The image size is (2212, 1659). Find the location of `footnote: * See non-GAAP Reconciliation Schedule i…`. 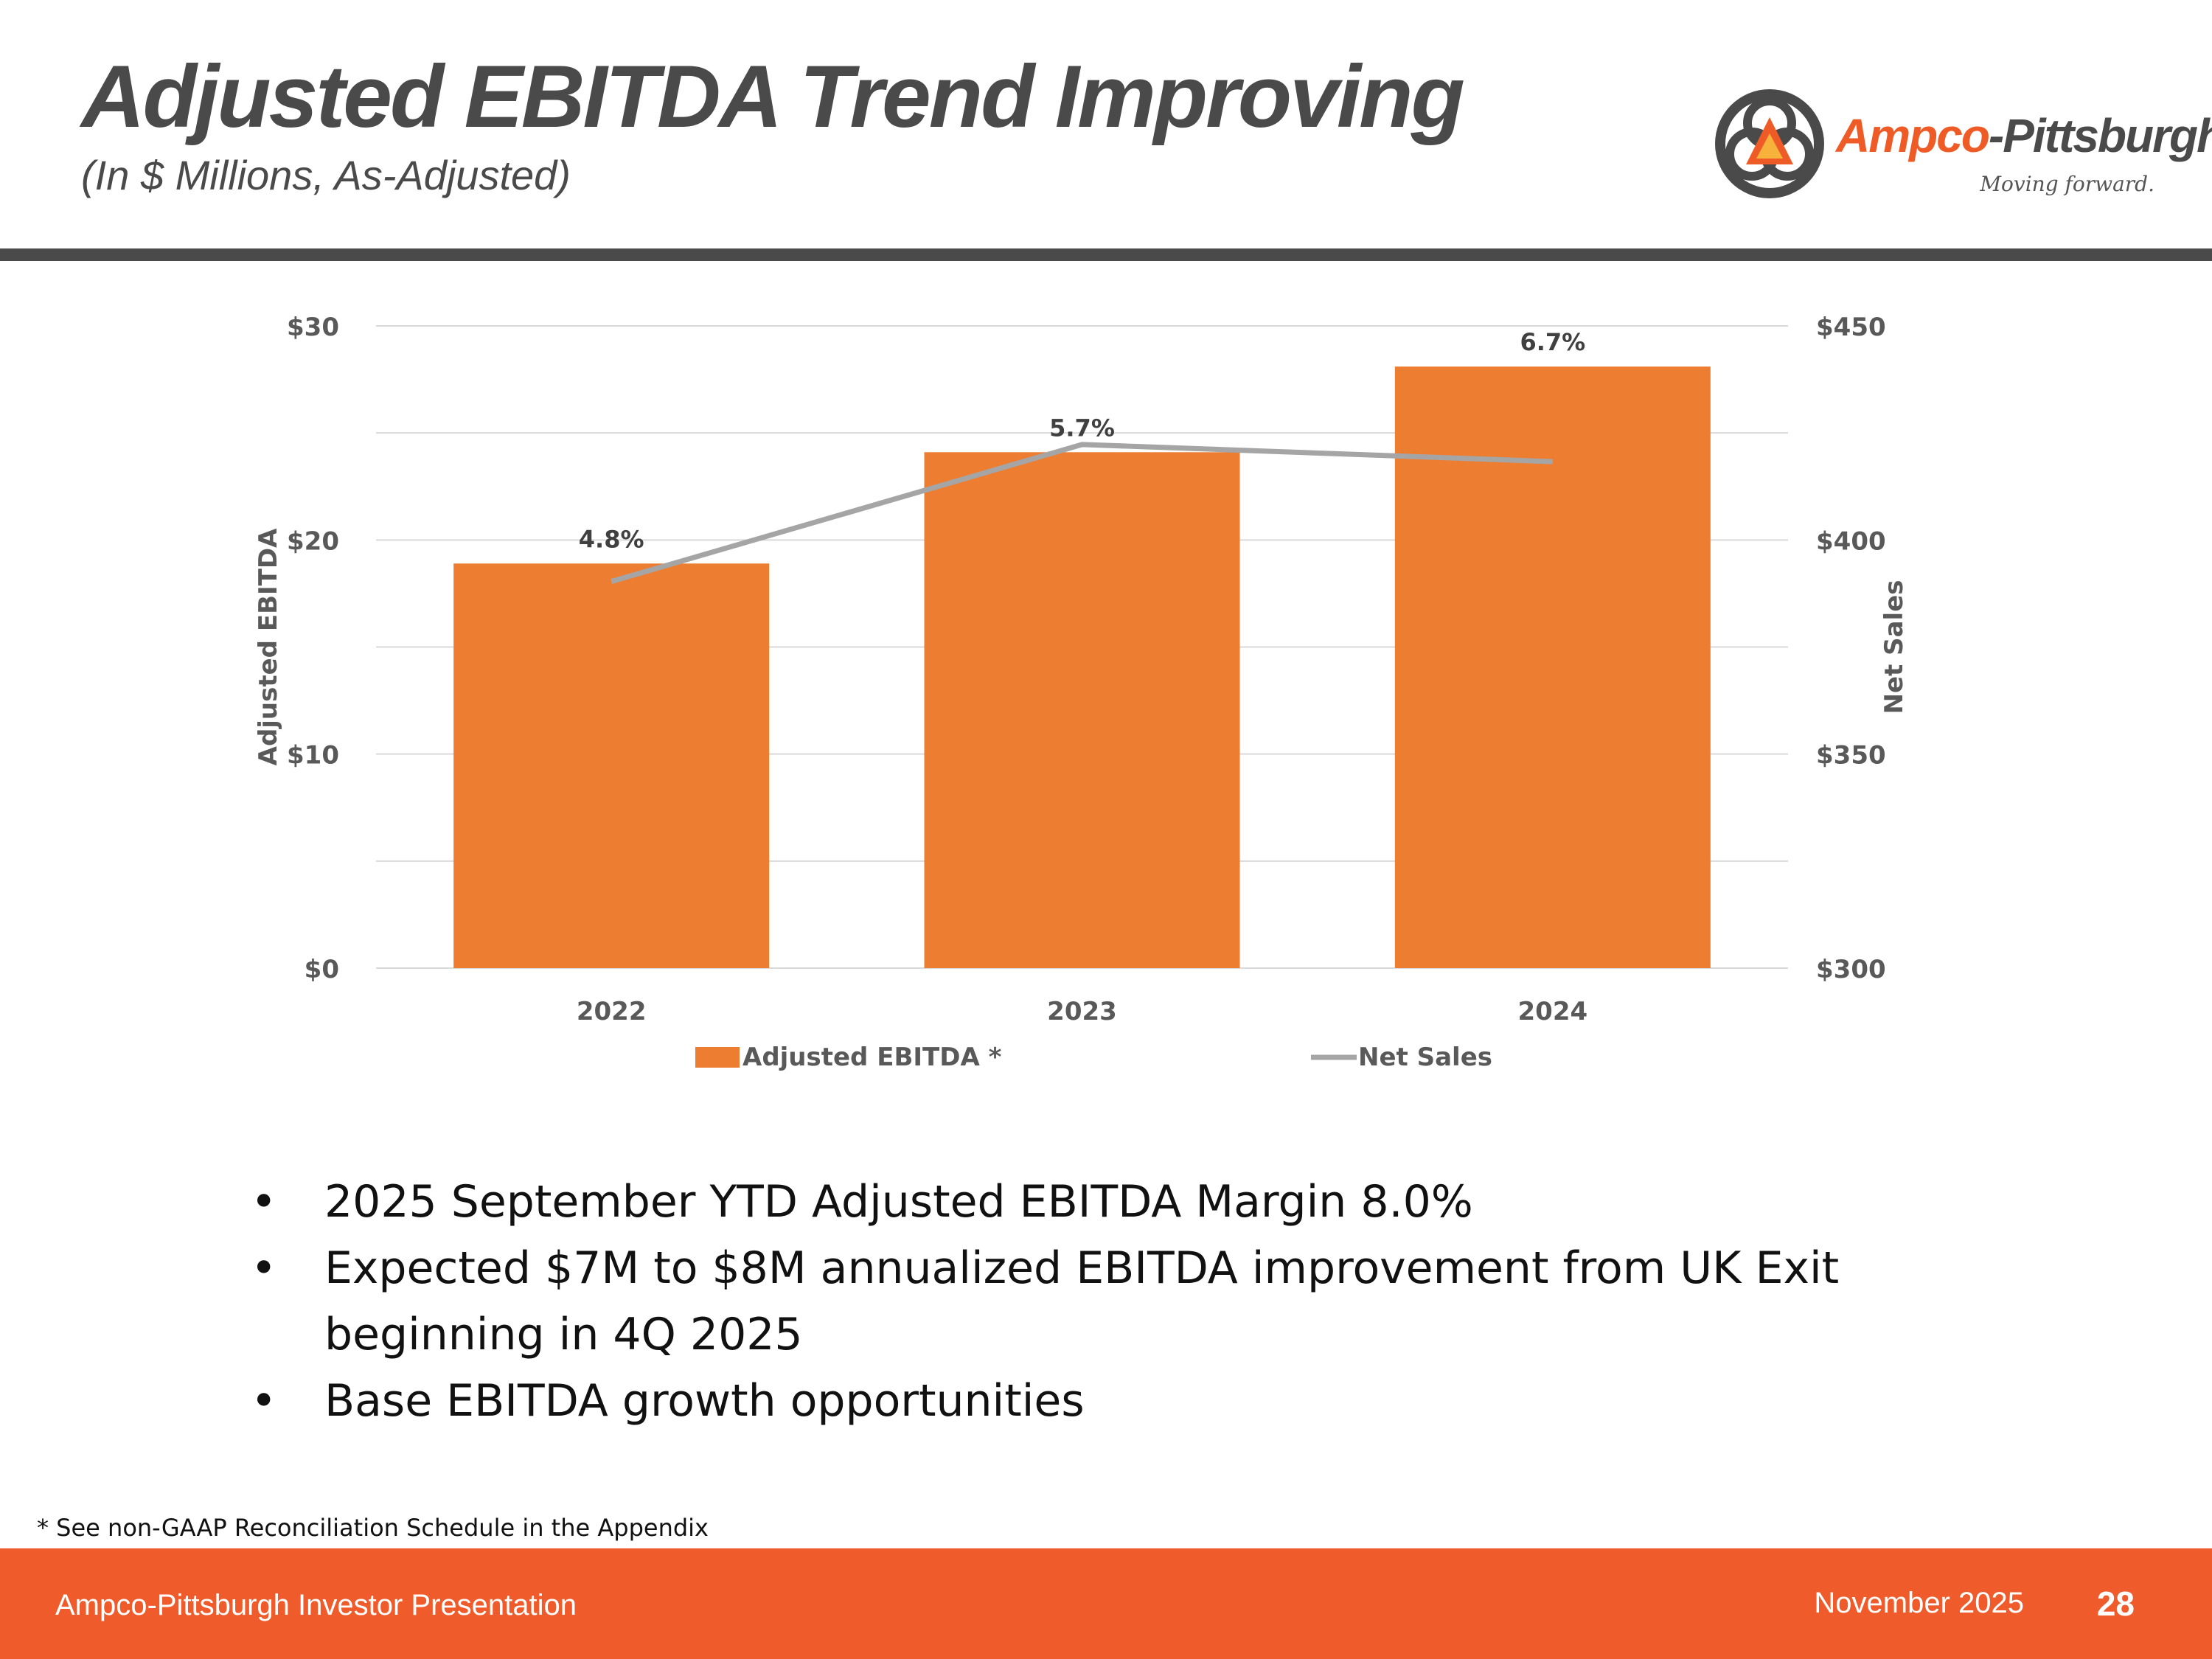

footnote: * See non-GAAP Reconciliation Schedule i… is located at coordinates (373, 1528).